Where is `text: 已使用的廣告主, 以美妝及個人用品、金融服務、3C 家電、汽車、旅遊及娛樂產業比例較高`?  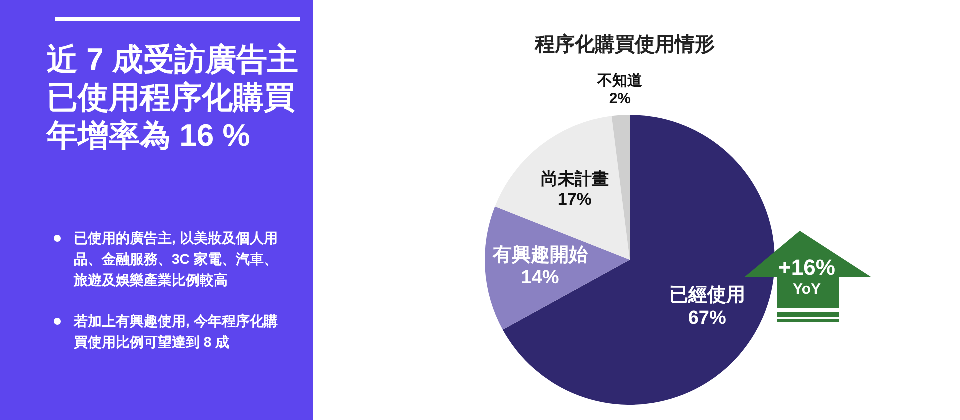
text: 已使用的廣告主, 以美妝及個人用品、金融服務、3C 家電、汽車、旅遊及娛樂產業比例較高 is located at coordinates (176, 259).